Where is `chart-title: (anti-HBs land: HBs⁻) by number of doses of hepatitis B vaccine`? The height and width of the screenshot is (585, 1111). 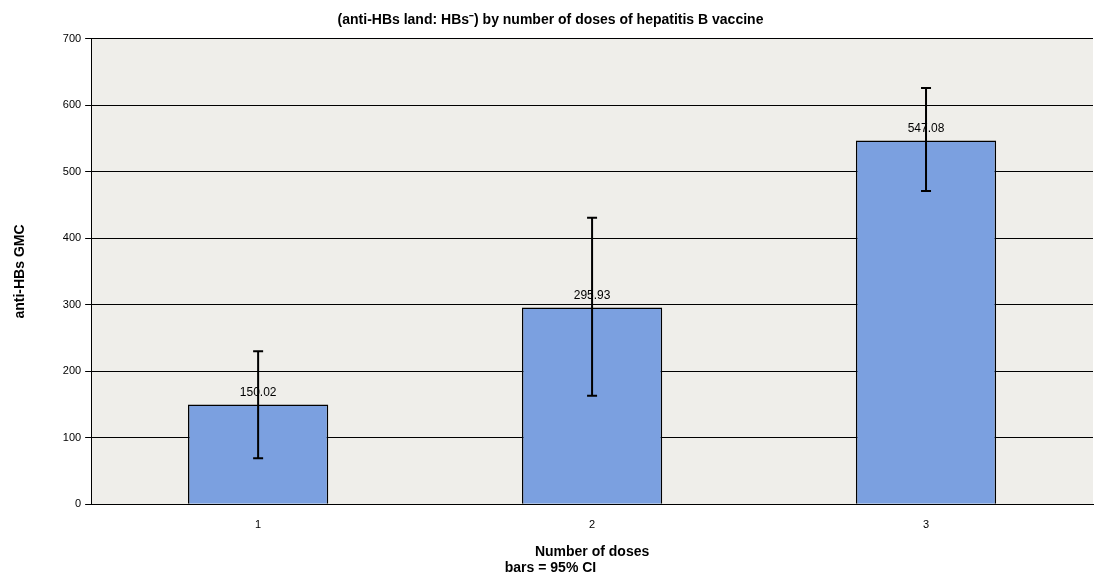 chart-title: (anti-HBs land: HBs⁻) by number of doses of hepatitis B vaccine is located at coordinates (550, 19).